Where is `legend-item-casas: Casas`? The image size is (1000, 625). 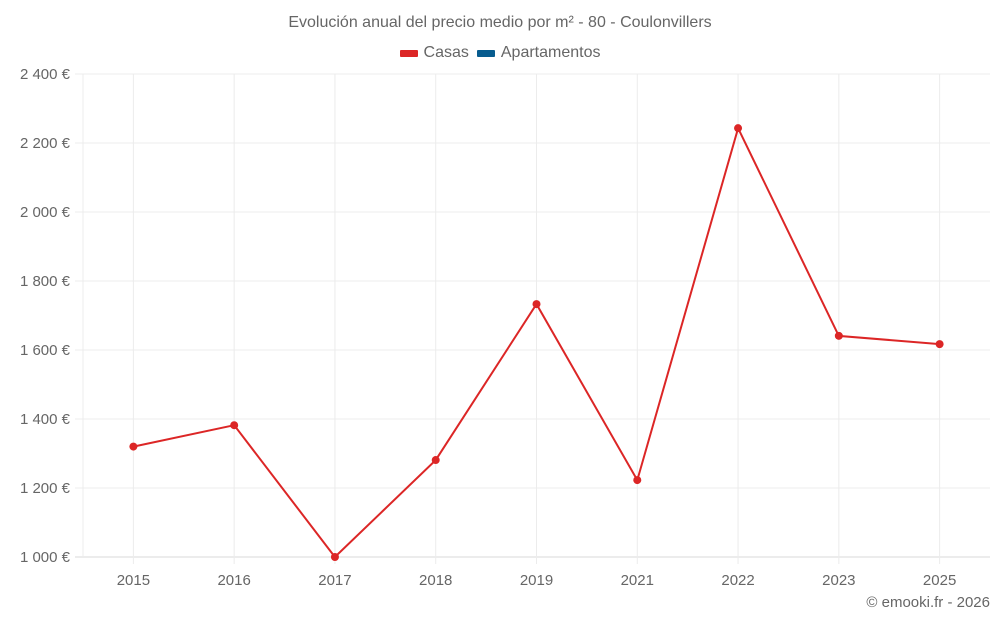
legend-item-casas: Casas is located at coordinates (434, 53).